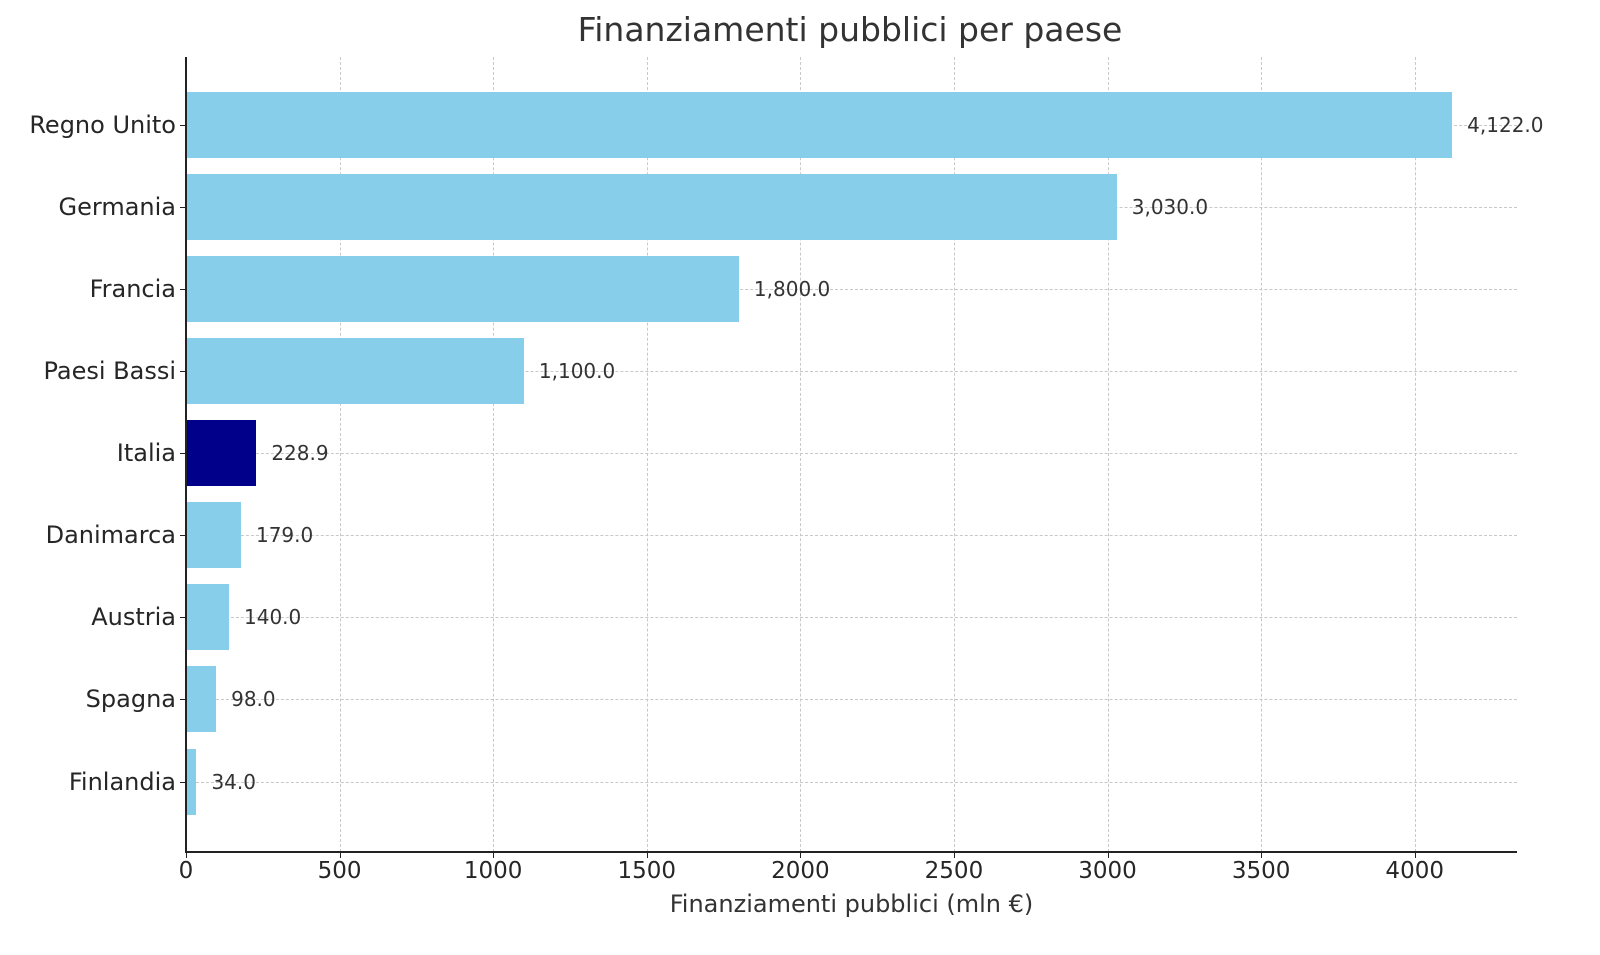 This screenshot has width=1600, height=955. What do you see at coordinates (651, 207) in the screenshot?
I see `bar-germania` at bounding box center [651, 207].